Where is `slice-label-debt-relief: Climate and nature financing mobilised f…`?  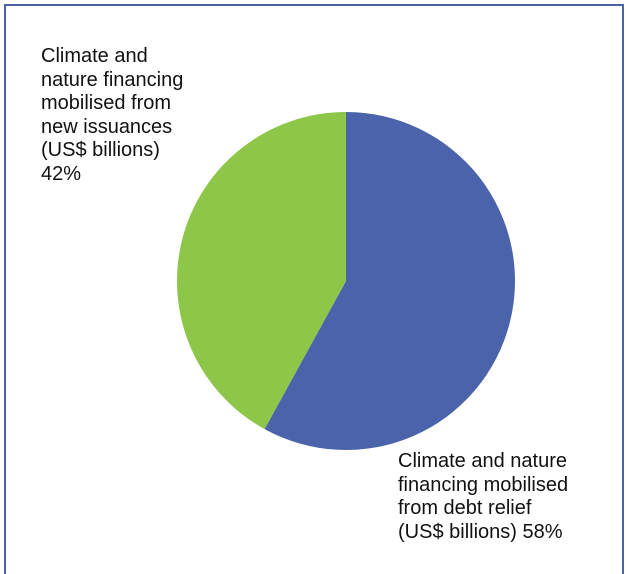
slice-label-debt-relief: Climate and nature financing mobilised f… is located at coordinates (483, 496).